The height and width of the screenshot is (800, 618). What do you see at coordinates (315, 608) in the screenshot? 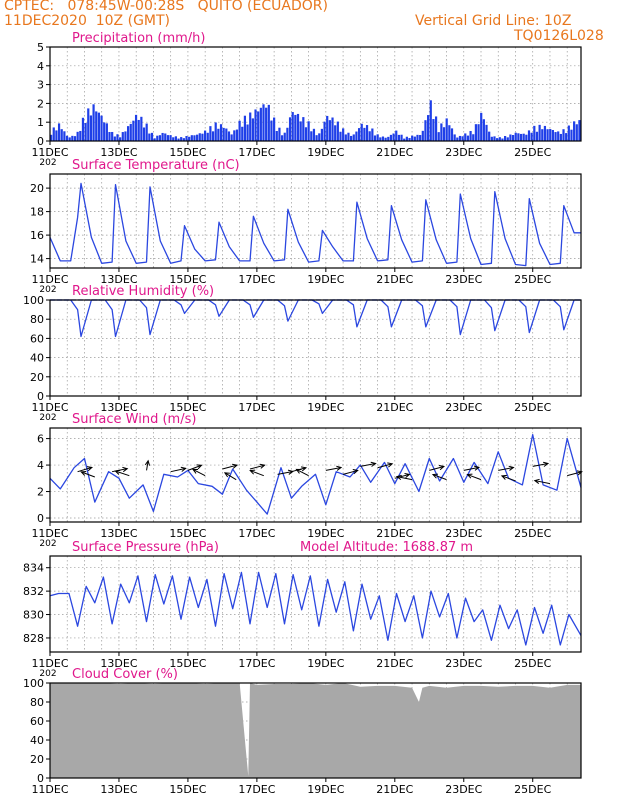
I see `series-line` at bounding box center [315, 608].